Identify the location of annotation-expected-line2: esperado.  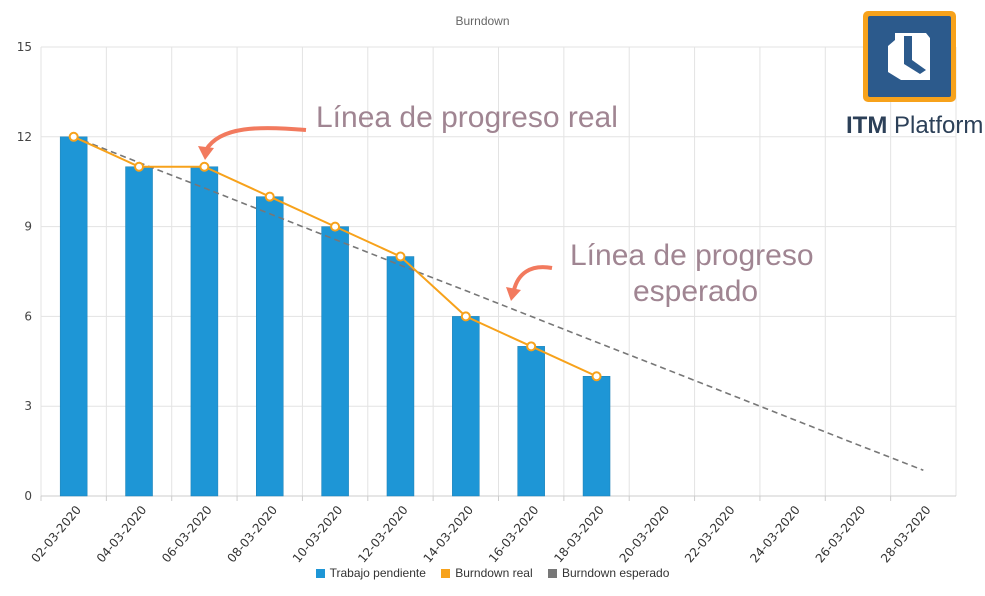
(696, 291).